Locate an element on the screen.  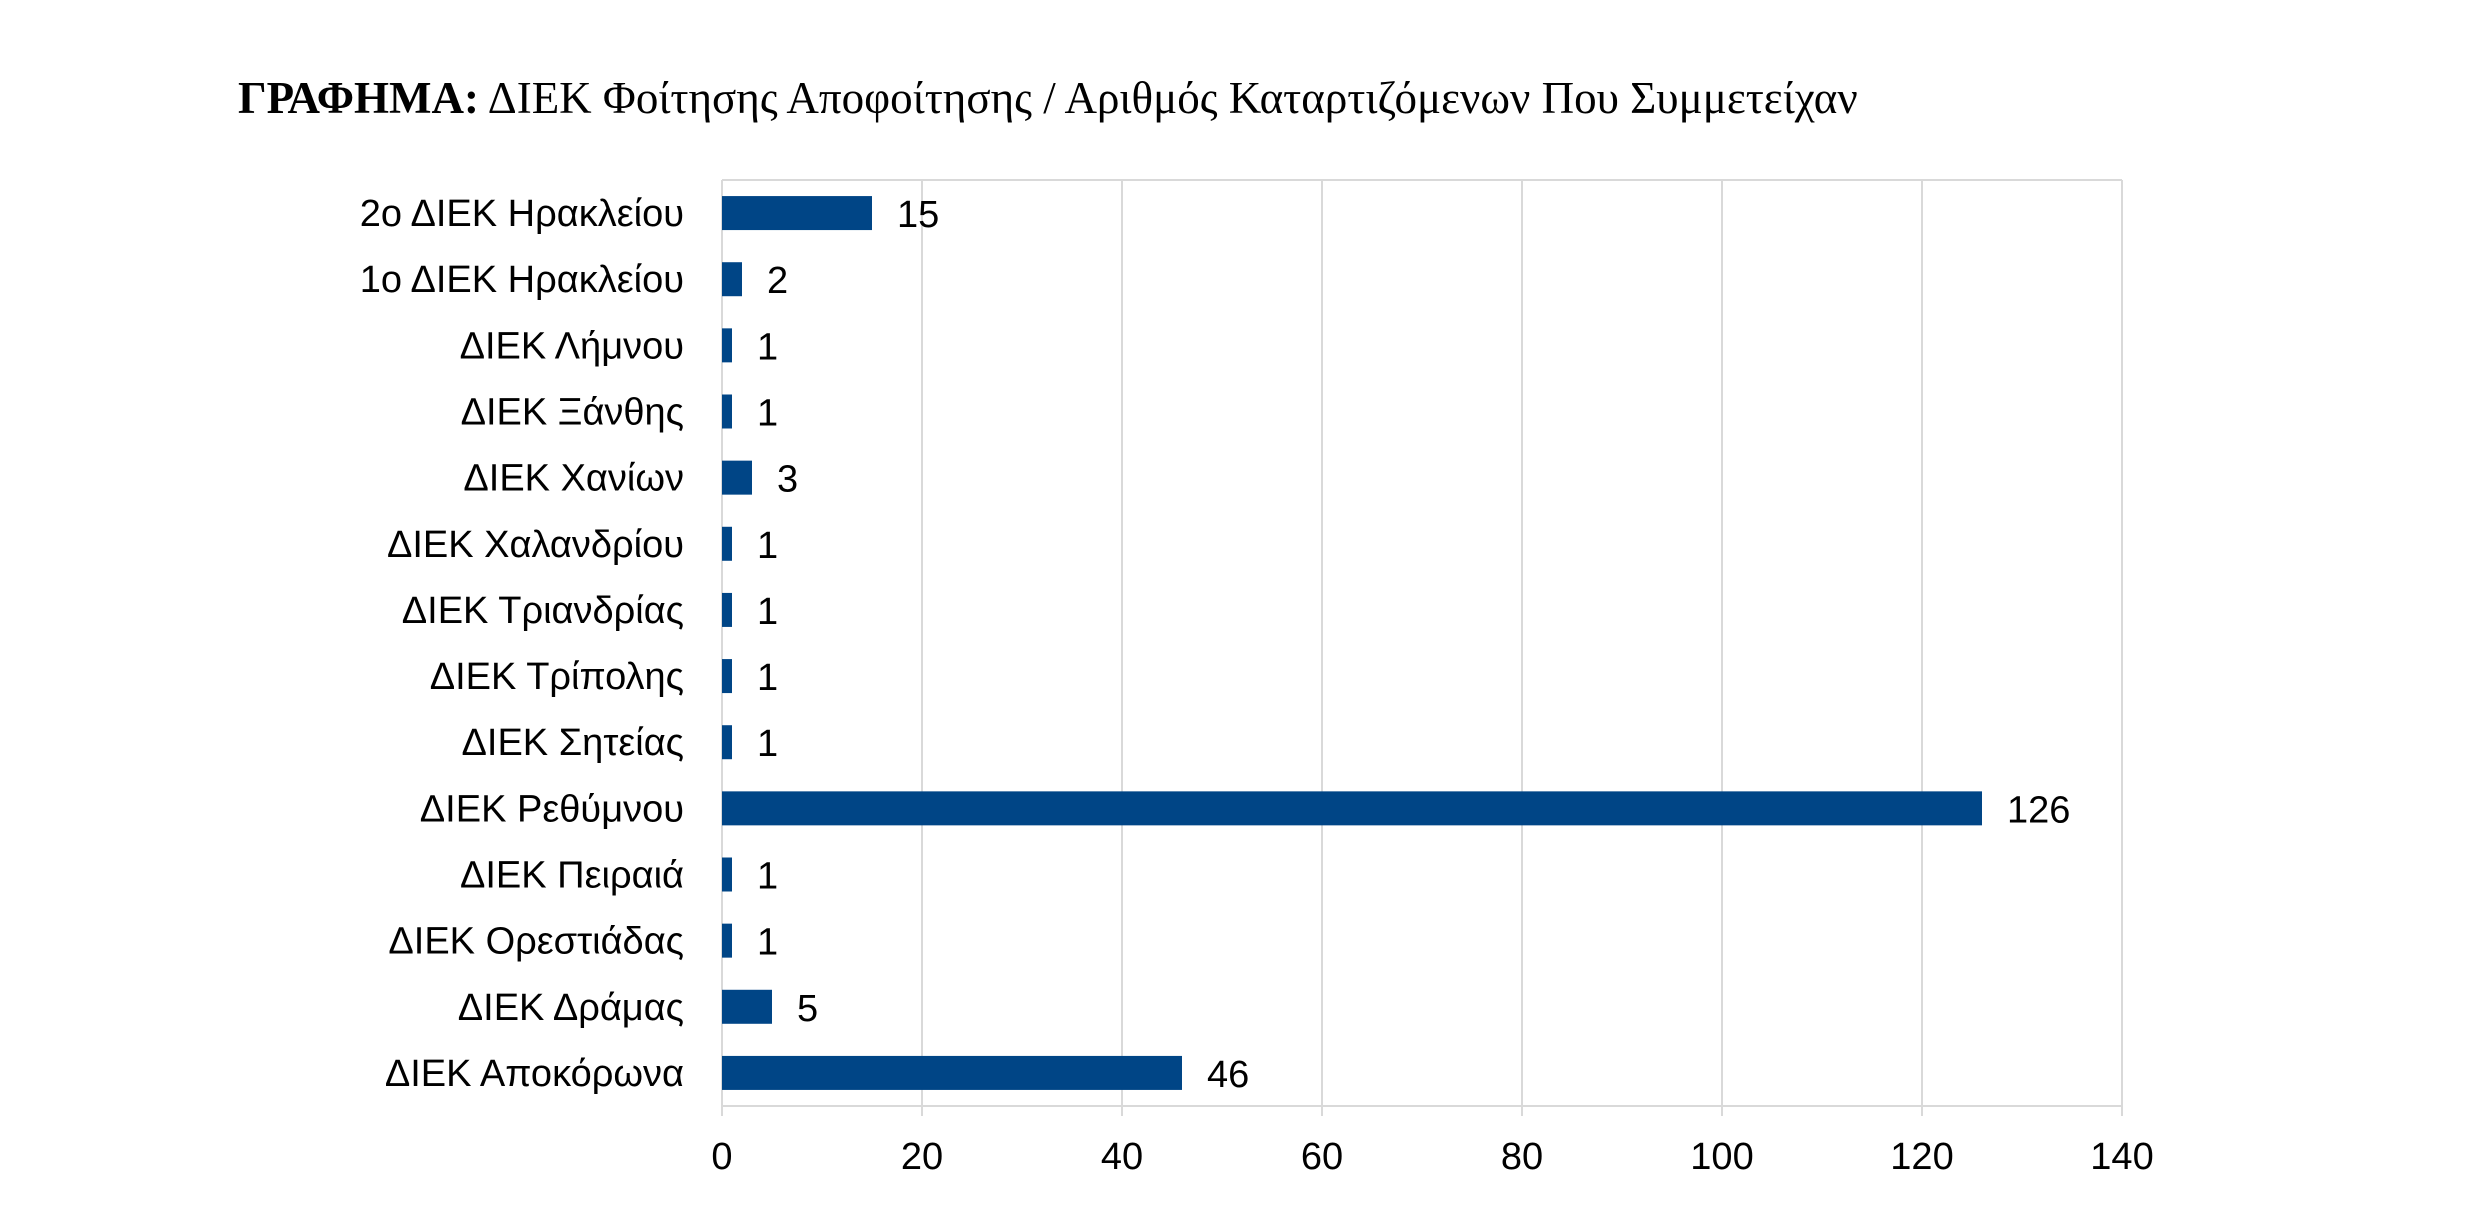
data-label: 3 is located at coordinates (787, 480).